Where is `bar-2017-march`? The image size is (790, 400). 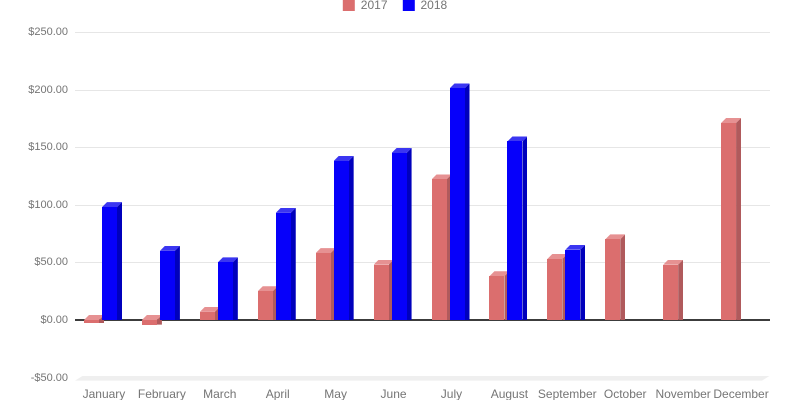
bar-2017-march is located at coordinates (209, 313).